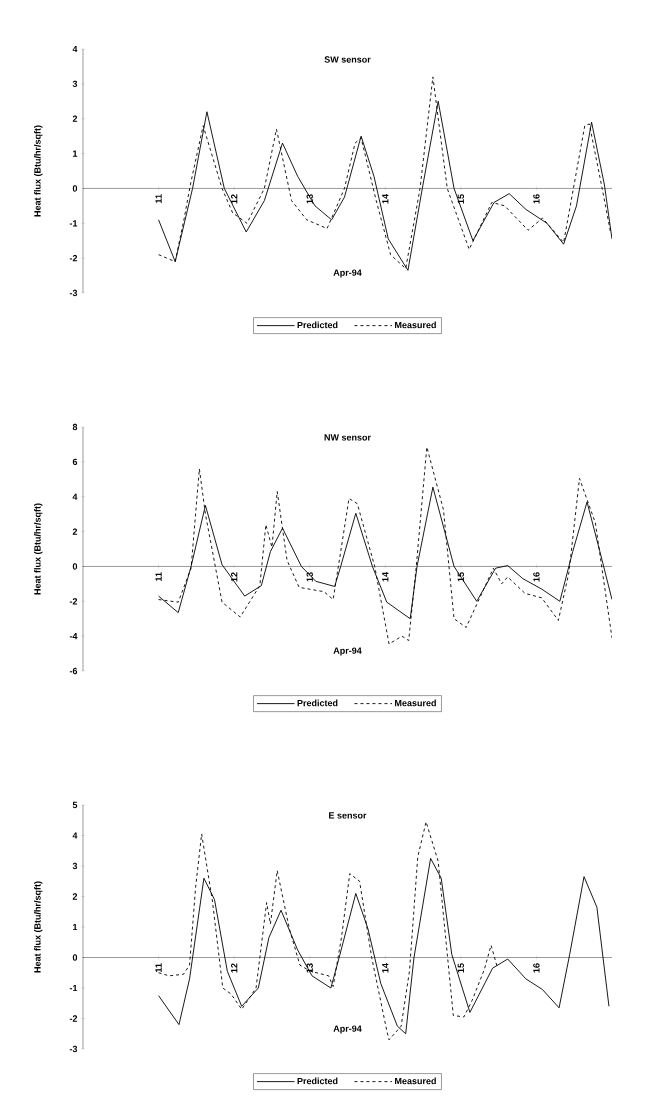  What do you see at coordinates (73, 636) in the screenshot?
I see `y-tick-label: -4` at bounding box center [73, 636].